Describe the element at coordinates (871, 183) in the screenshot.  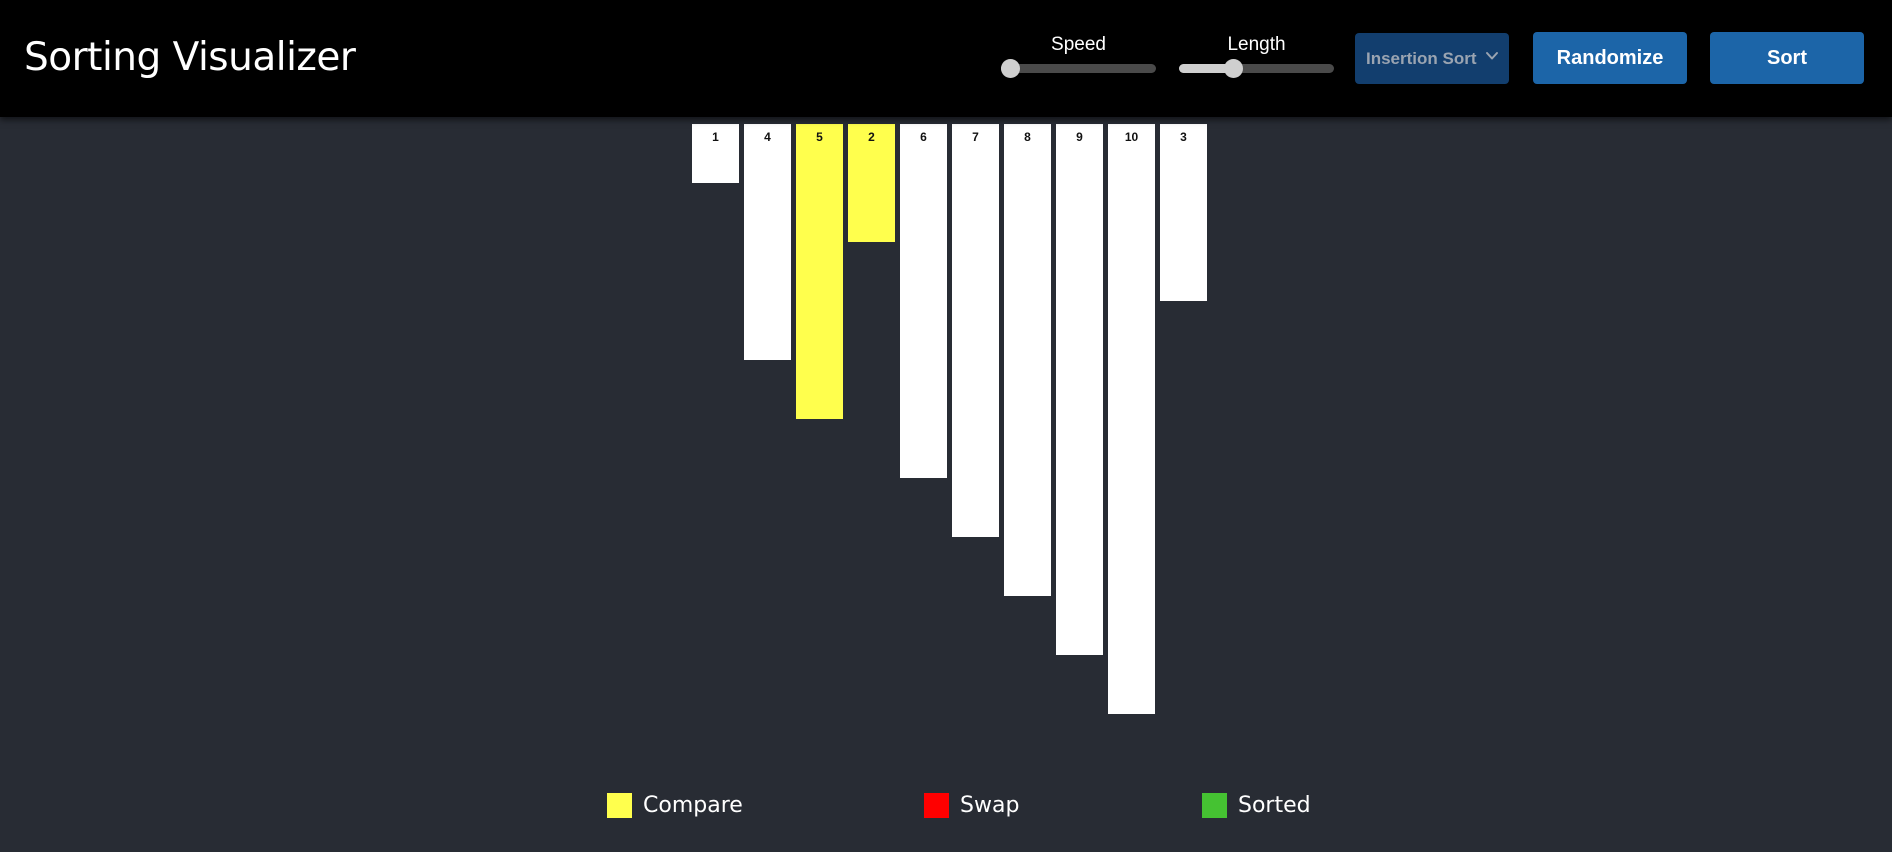
I see `bar: 2` at that location.